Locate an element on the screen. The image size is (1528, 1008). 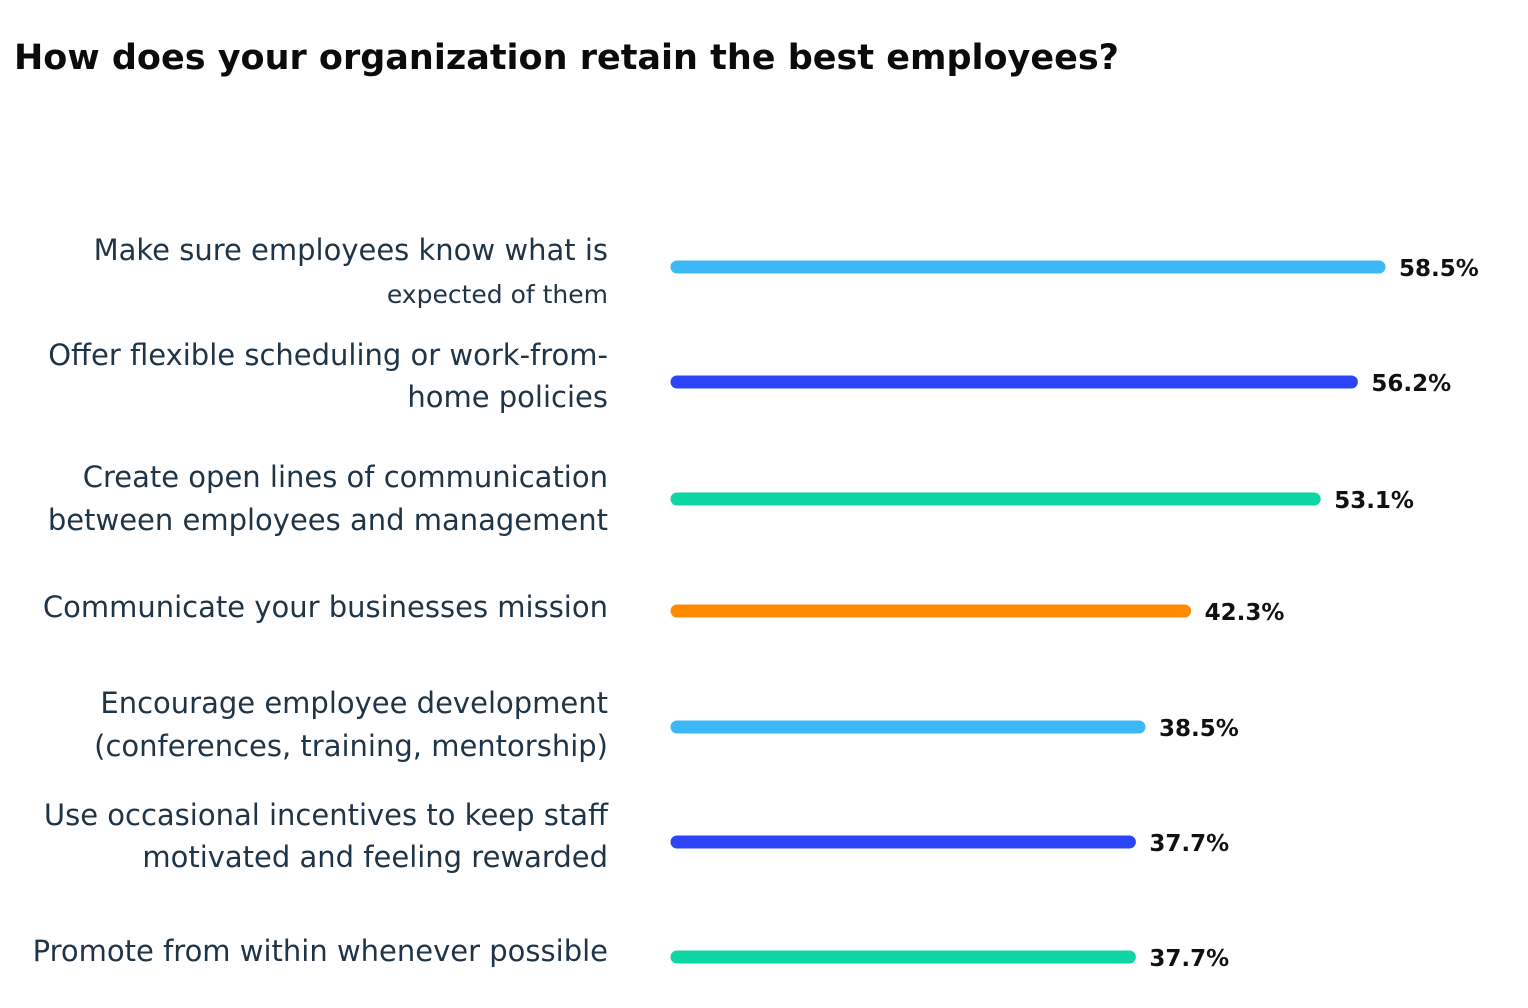
category-label-7-line-1: Promote from within whenever possible is located at coordinates (320, 951).